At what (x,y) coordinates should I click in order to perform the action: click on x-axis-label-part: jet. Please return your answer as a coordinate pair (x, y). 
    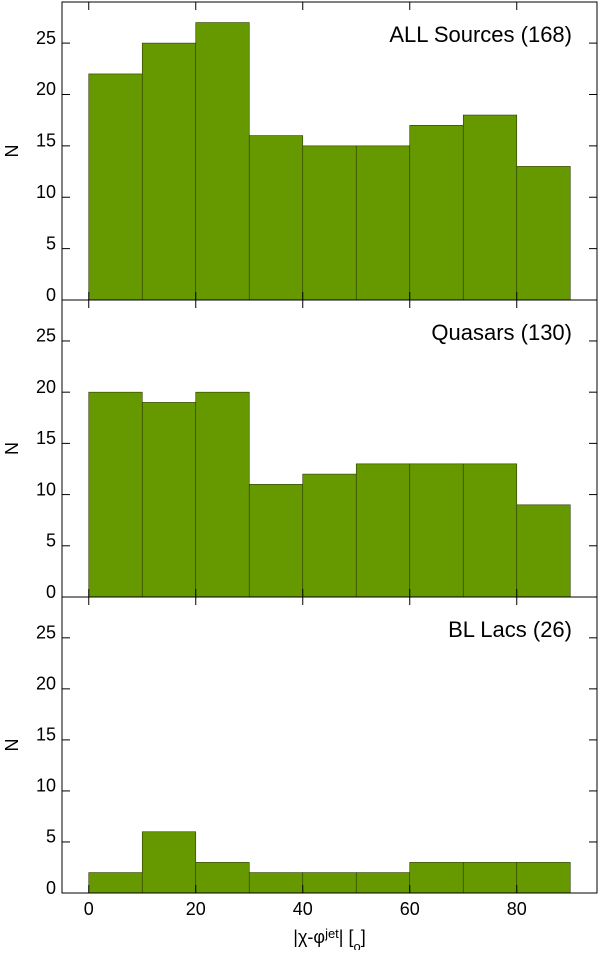
    Looking at the image, I should click on (331, 933).